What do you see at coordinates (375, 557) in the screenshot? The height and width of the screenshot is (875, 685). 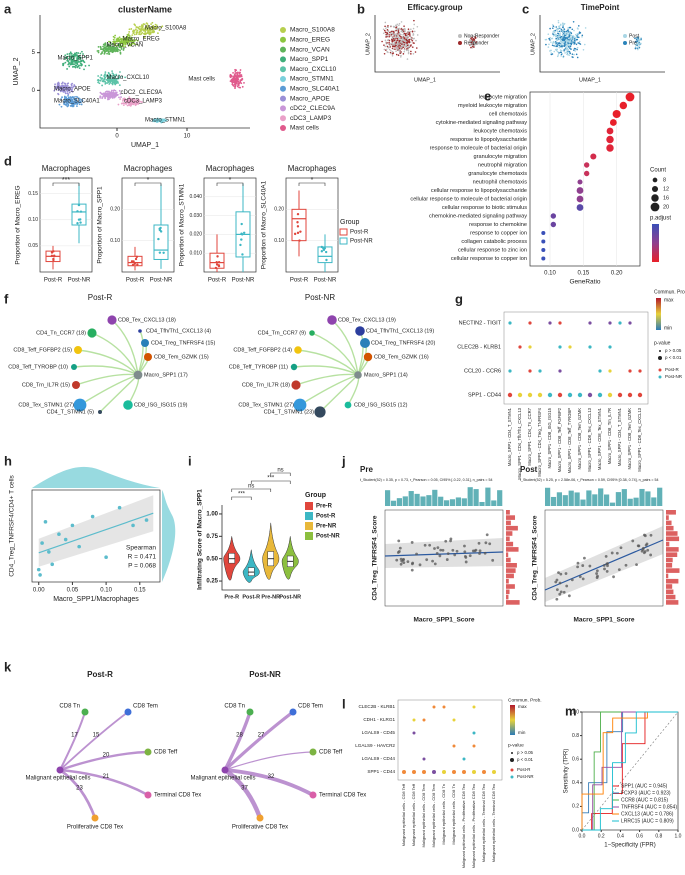 I see `y-axis-label: CD4_Treg_TNFRSF4_Score` at bounding box center [375, 557].